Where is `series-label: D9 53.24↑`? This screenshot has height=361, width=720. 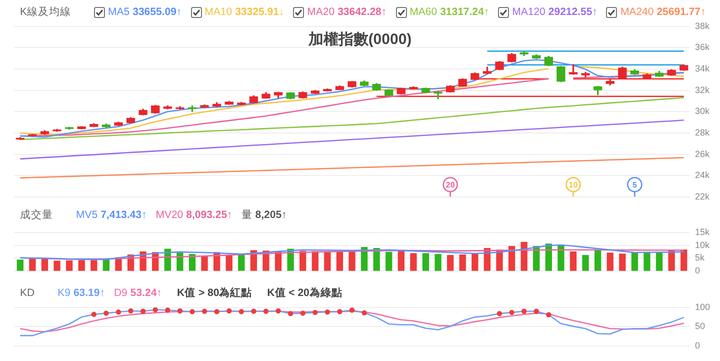
series-label: D9 53.24↑ is located at coordinates (138, 293).